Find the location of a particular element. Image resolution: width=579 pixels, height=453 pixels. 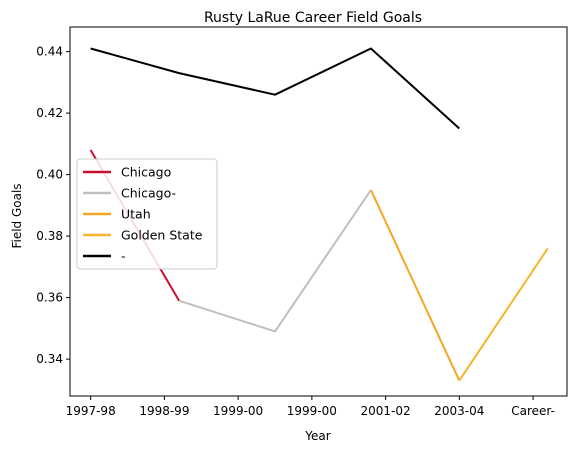

legend-label: - is located at coordinates (123, 256).